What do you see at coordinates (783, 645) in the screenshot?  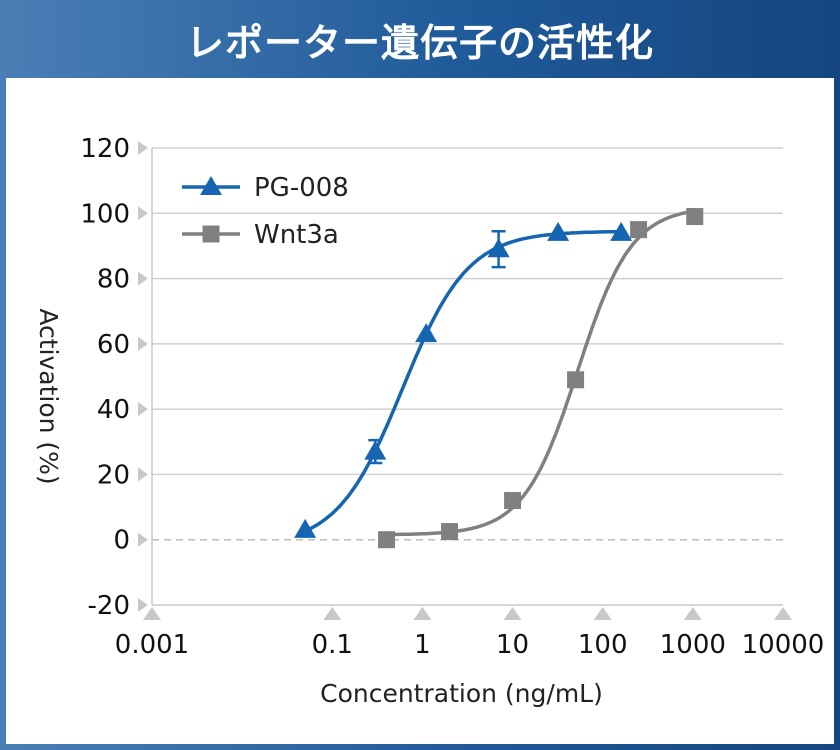 I see `x-tick-label: 10000` at bounding box center [783, 645].